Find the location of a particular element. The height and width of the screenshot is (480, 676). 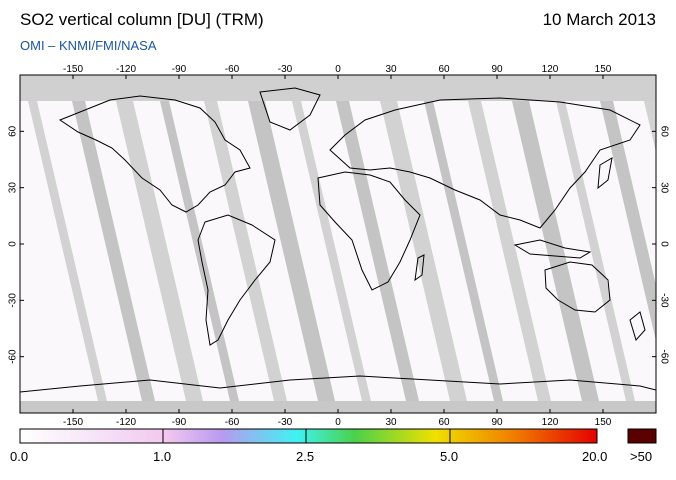

map-title: SO2 vertical column [DU] (TRM) is located at coordinates (142, 19).